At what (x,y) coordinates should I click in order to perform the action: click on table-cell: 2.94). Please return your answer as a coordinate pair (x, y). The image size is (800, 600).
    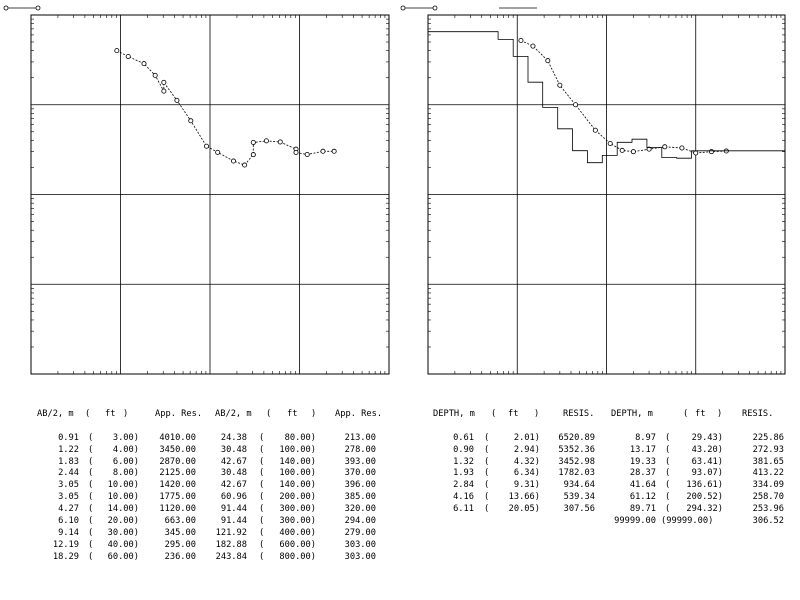
    Looking at the image, I should click on (526, 449).